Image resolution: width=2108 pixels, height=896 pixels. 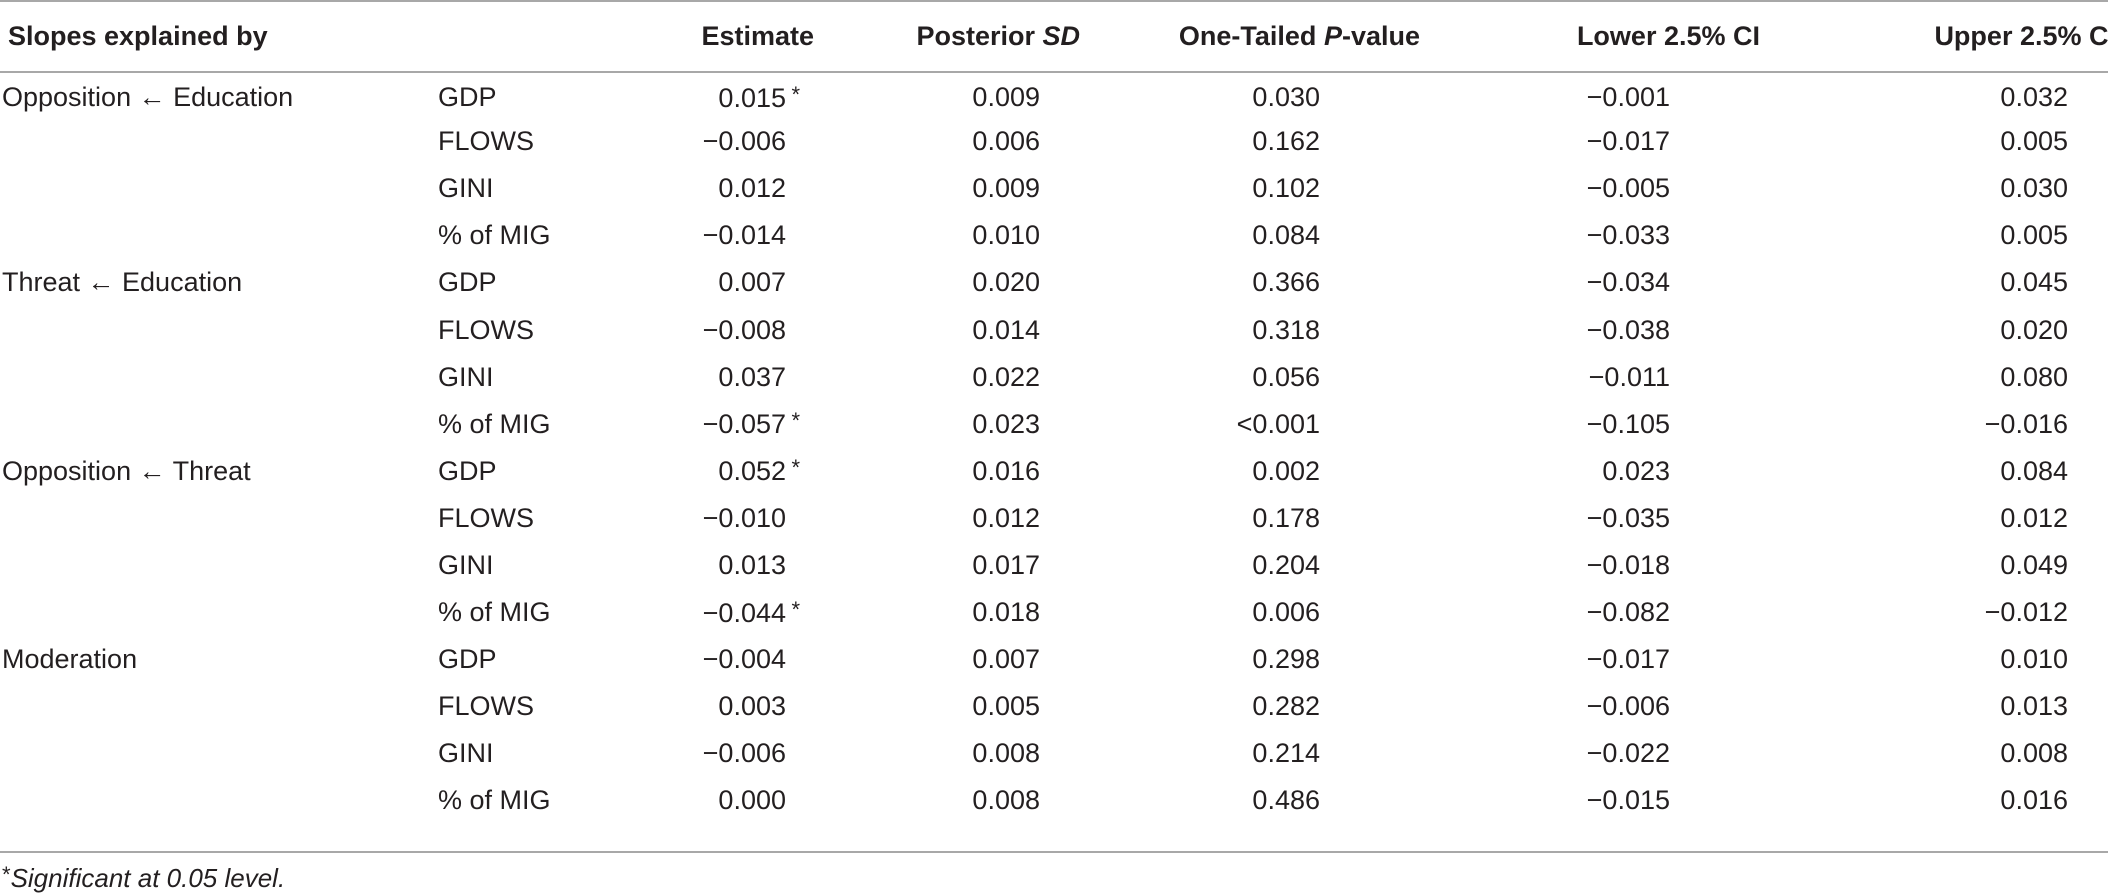 What do you see at coordinates (1054, 235) in the screenshot?
I see `table-row: % of MIG −0.014 0.010 0.084 −0.033 0.005` at bounding box center [1054, 235].